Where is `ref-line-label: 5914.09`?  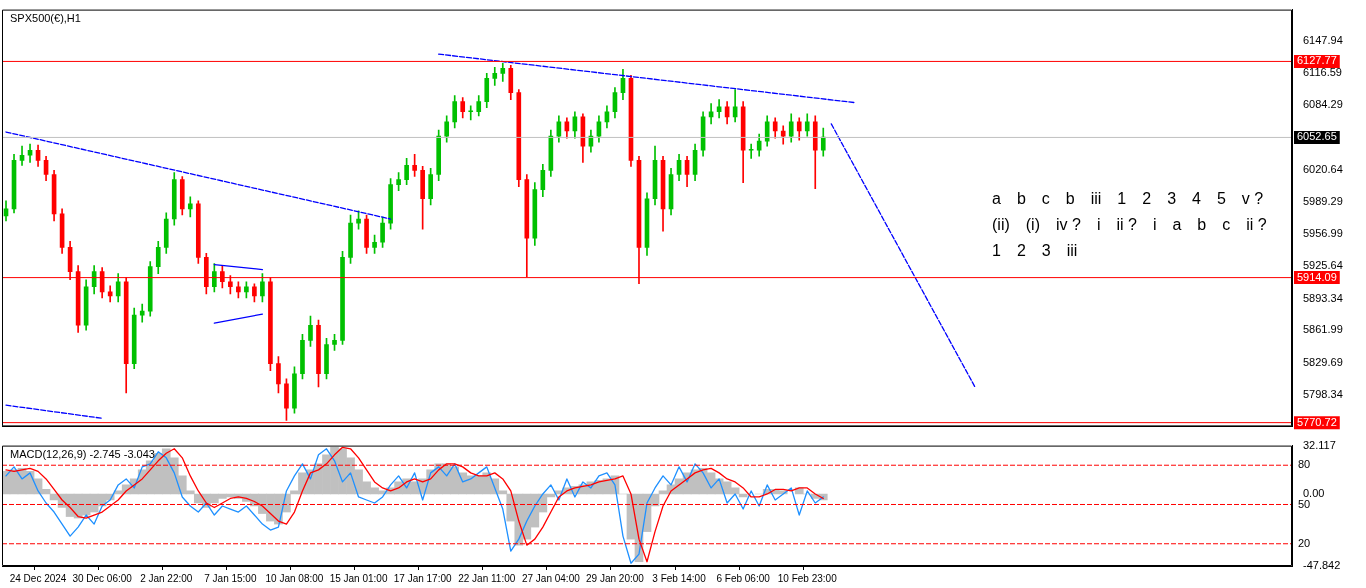 ref-line-label: 5914.09 is located at coordinates (1317, 276).